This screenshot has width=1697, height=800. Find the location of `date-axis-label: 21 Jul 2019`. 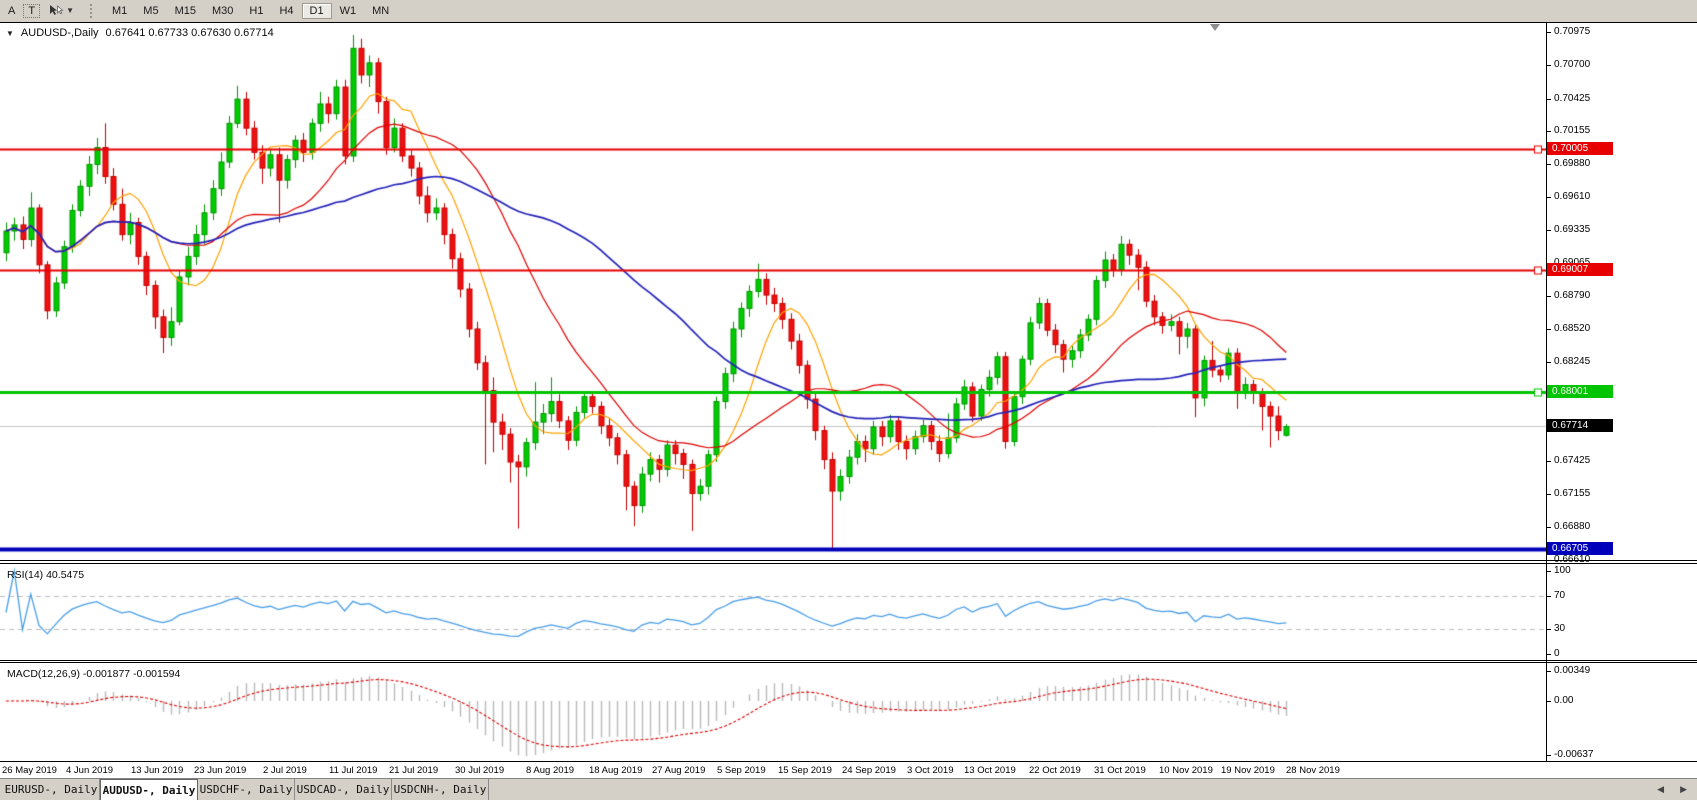

date-axis-label: 21 Jul 2019 is located at coordinates (414, 770).